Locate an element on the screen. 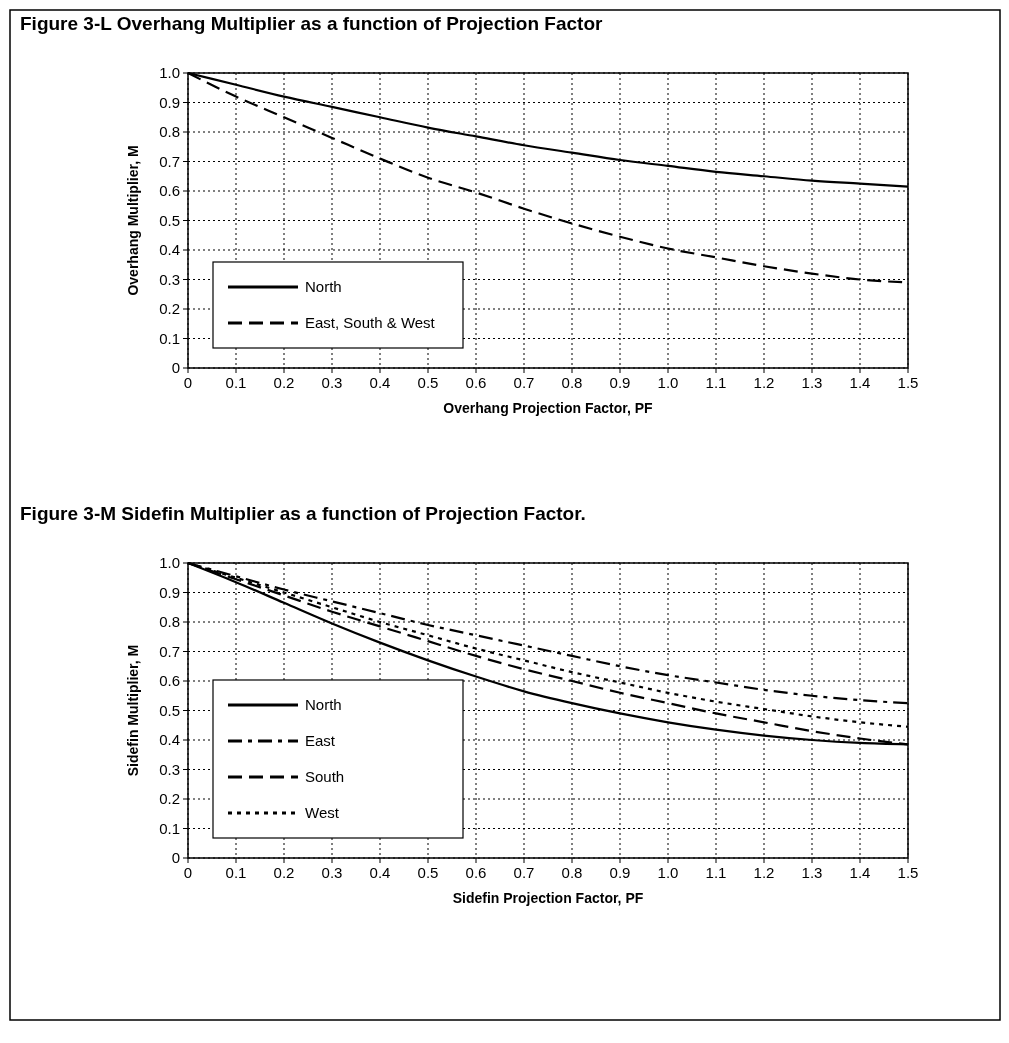  legend-label: South is located at coordinates (325, 776).